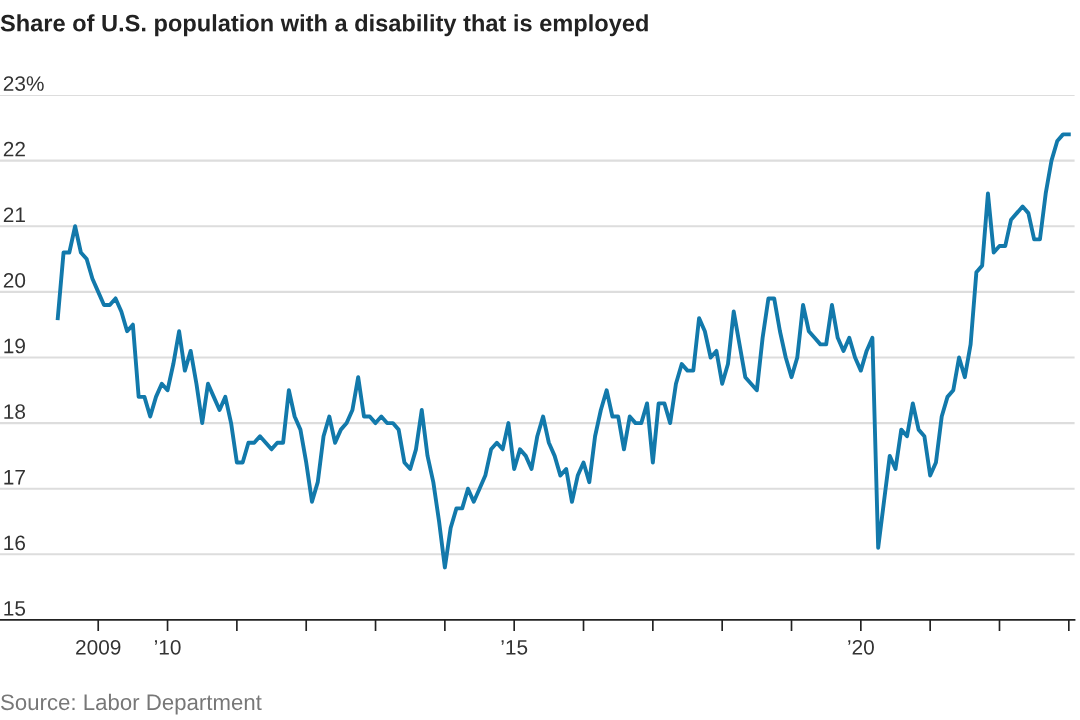 The width and height of the screenshot is (1080, 720). What do you see at coordinates (167, 647) in the screenshot?
I see `x-tick-label: ’10` at bounding box center [167, 647].